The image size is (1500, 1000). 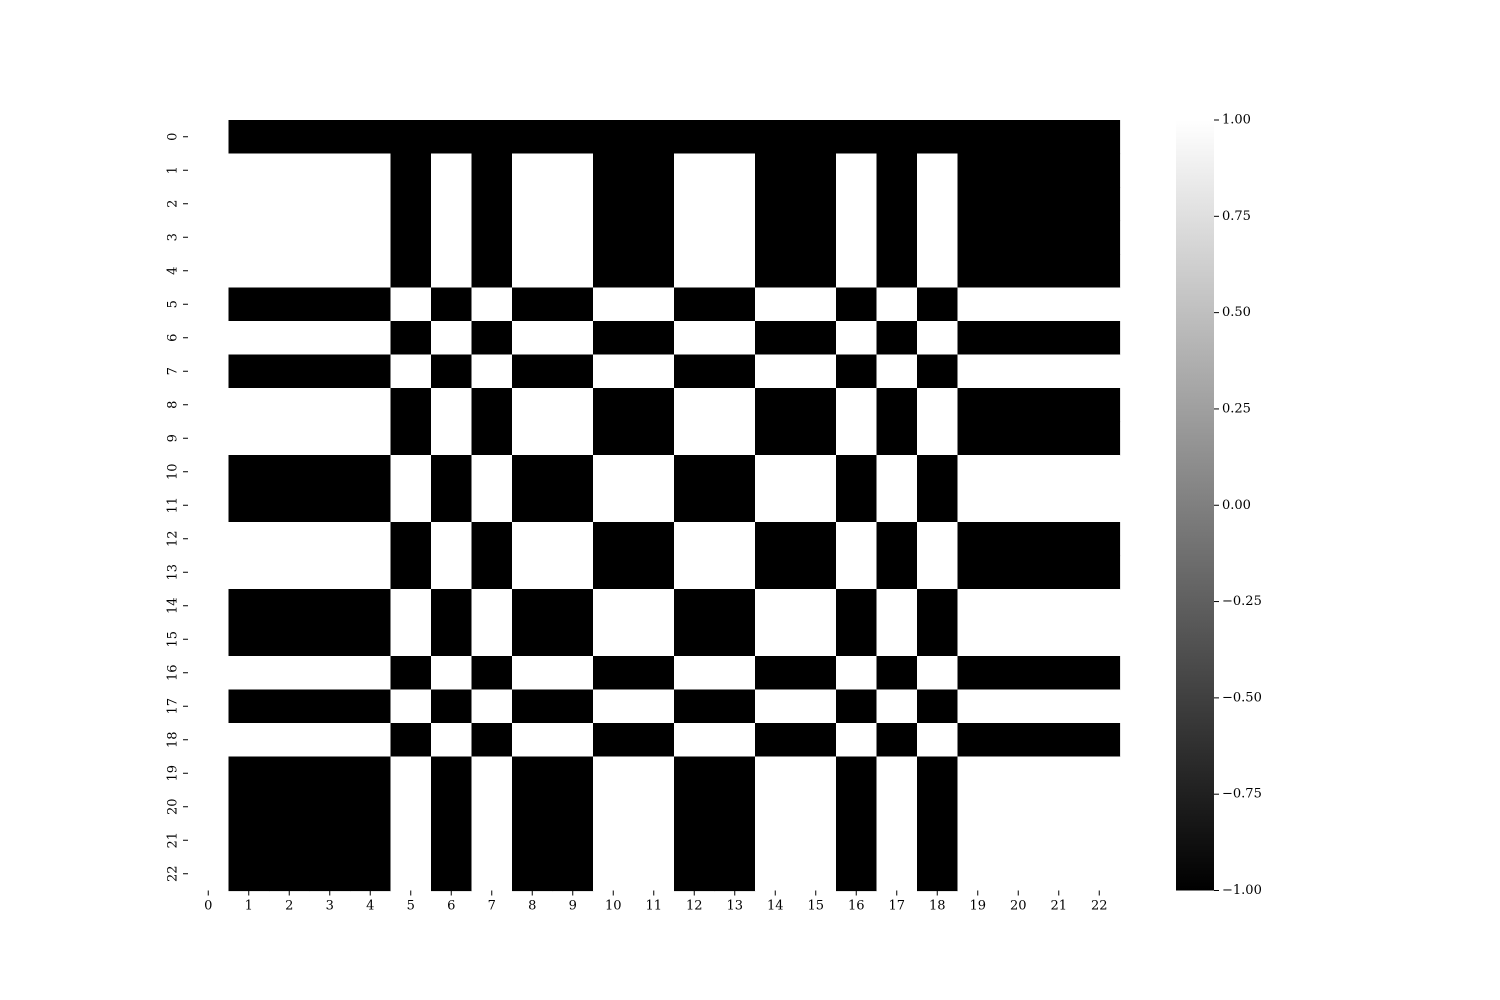 What do you see at coordinates (1100, 405) in the screenshot?
I see `heatmap-cell-r8-c22` at bounding box center [1100, 405].